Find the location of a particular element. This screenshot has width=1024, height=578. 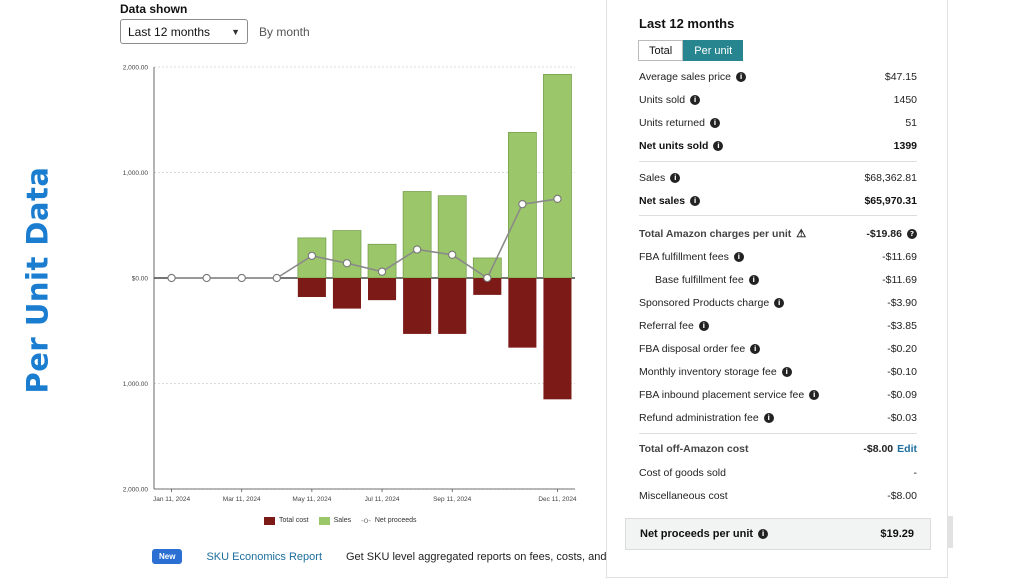

warning-icon: ⚠ is located at coordinates (801, 234).